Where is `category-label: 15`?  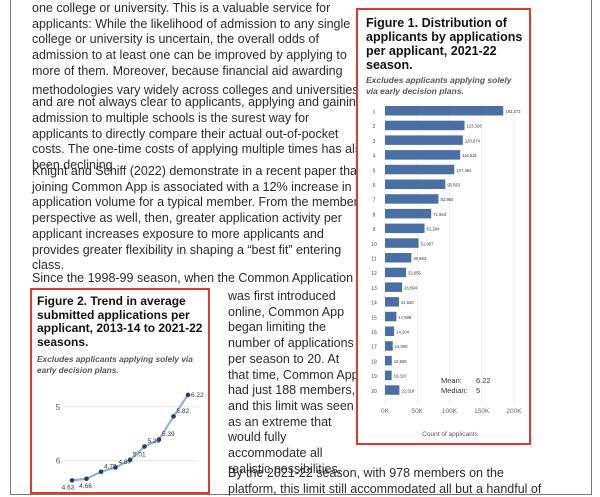 category-label: 15 is located at coordinates (374, 318).